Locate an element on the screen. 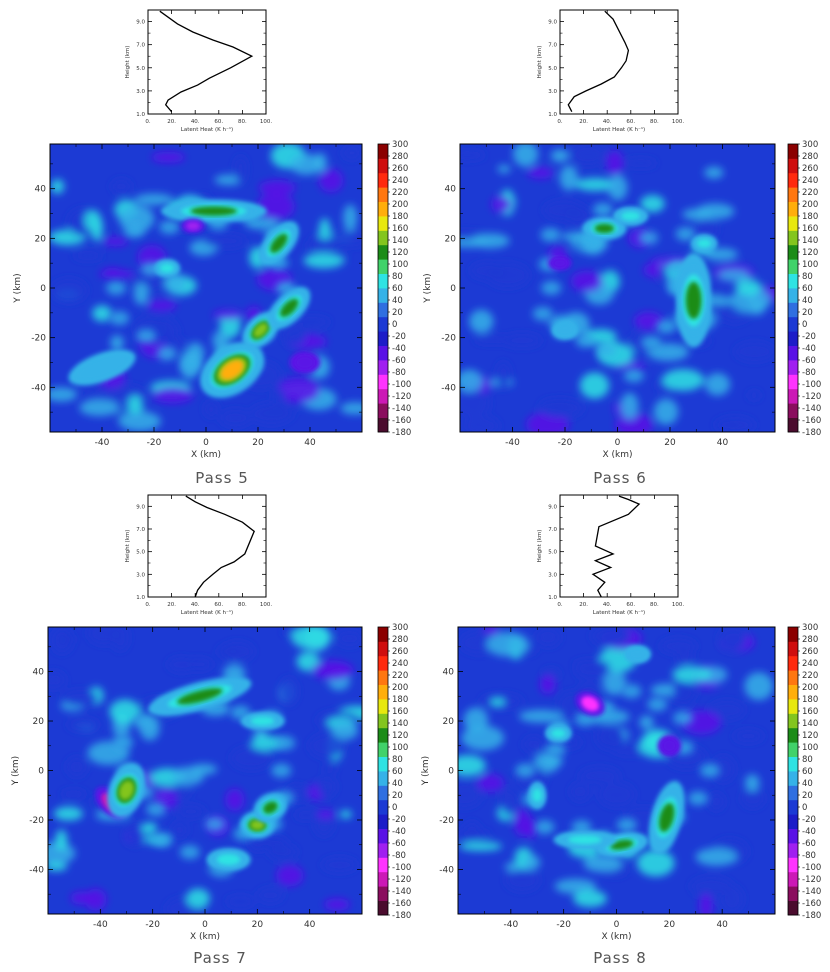 Image resolution: width=830 pixels, height=972 pixels. profile-xtick-label: 100. is located at coordinates (266, 122).